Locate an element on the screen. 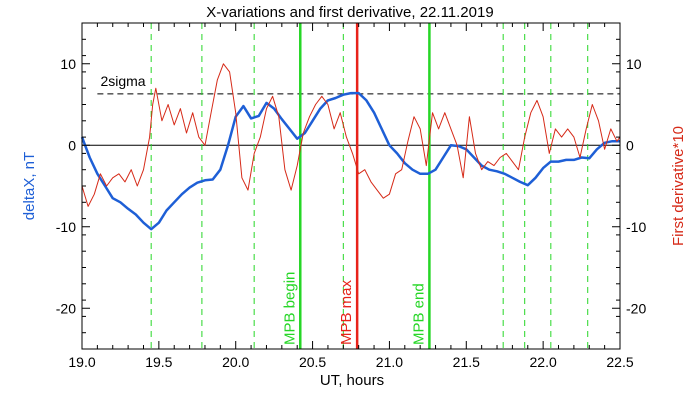 This screenshot has height=400, width=700. y-tick-label: 0 is located at coordinates (72, 145).